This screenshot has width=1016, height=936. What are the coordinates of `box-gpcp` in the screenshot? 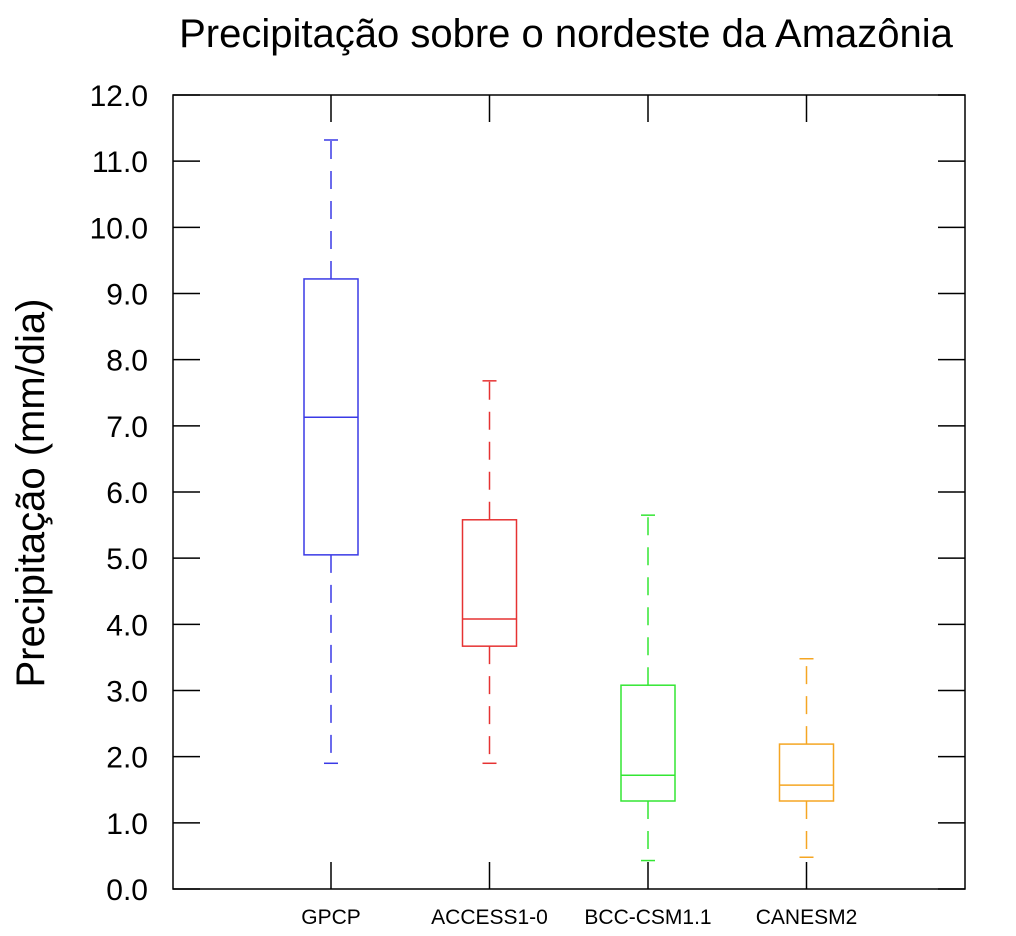 It's located at (331, 452).